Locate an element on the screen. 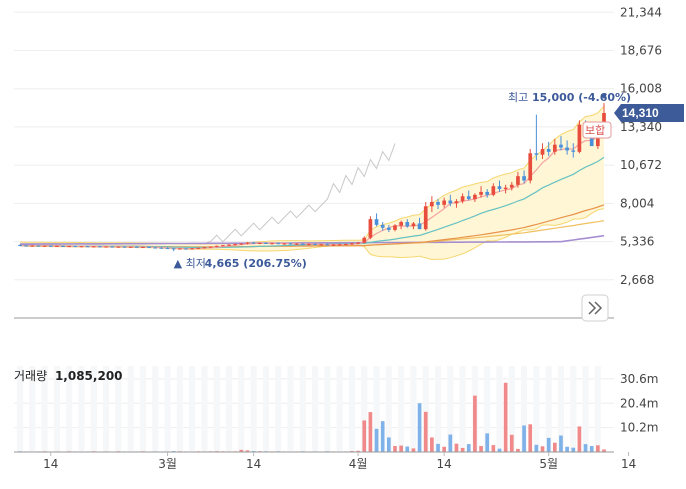  low-price-annotation: ▲ 최저 4,665 (206.75%) is located at coordinates (240, 263).